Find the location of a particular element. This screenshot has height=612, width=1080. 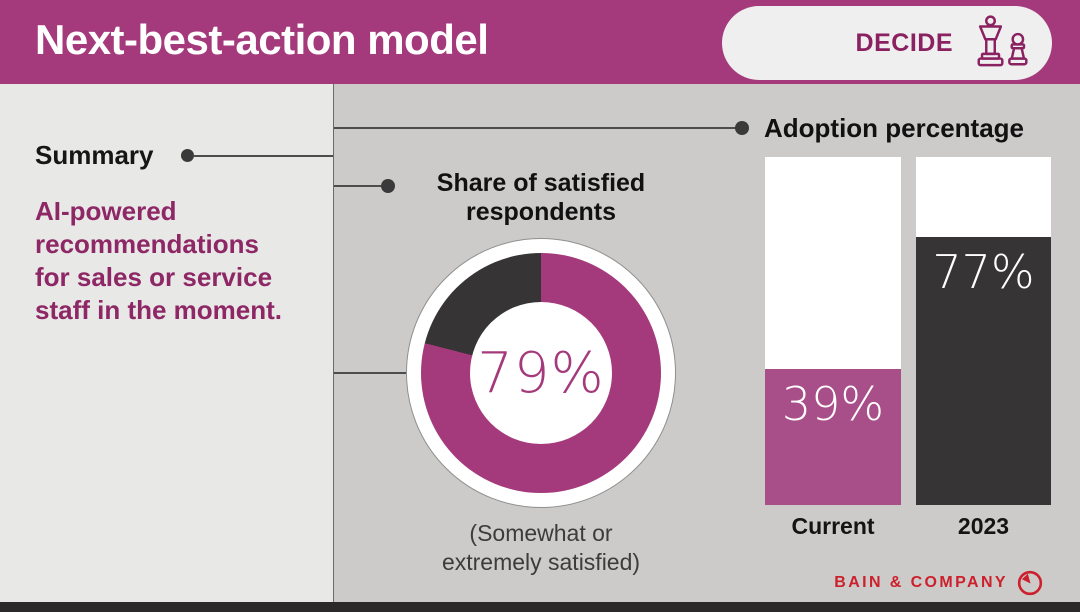

donut-chart: 79% is located at coordinates (541, 373).